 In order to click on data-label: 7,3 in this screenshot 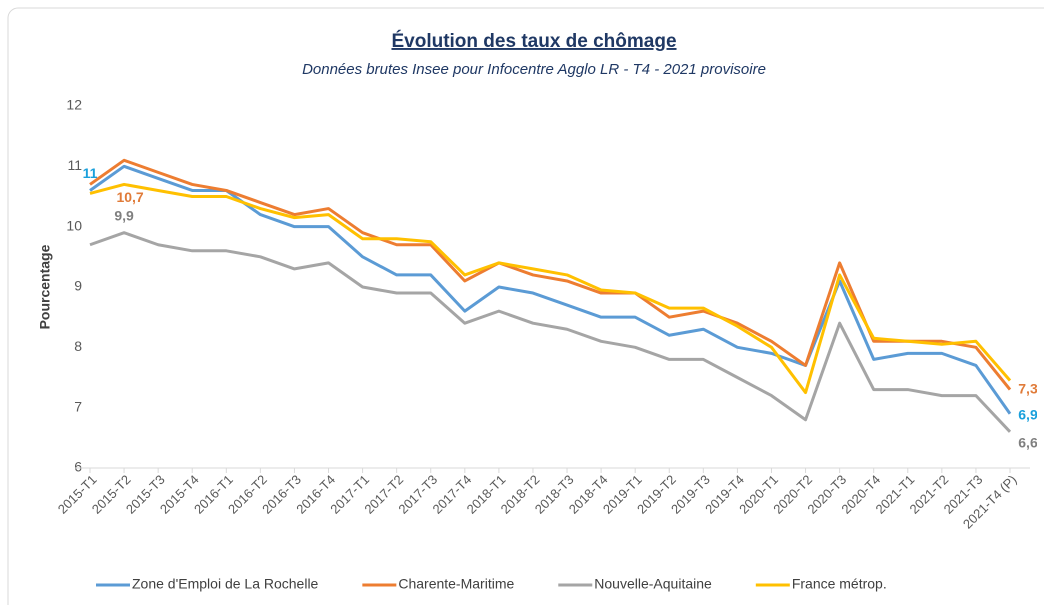, I will do `click(1028, 388)`.